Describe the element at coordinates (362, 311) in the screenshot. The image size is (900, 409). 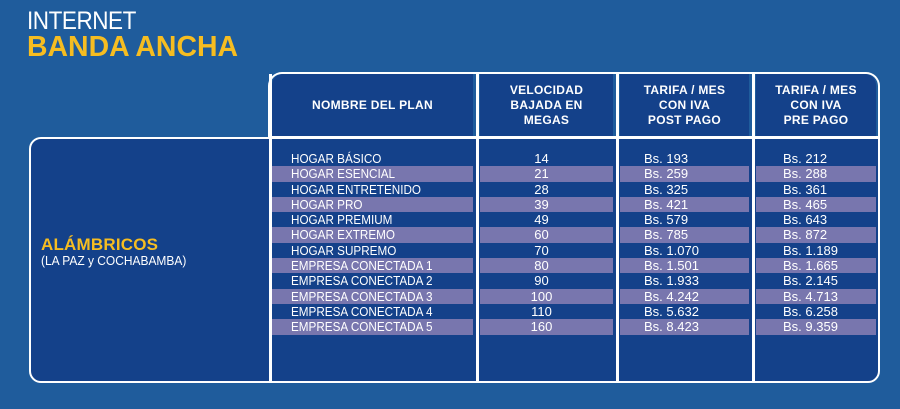
I see `table-row: EMPRESA CONECTADA 4` at that location.